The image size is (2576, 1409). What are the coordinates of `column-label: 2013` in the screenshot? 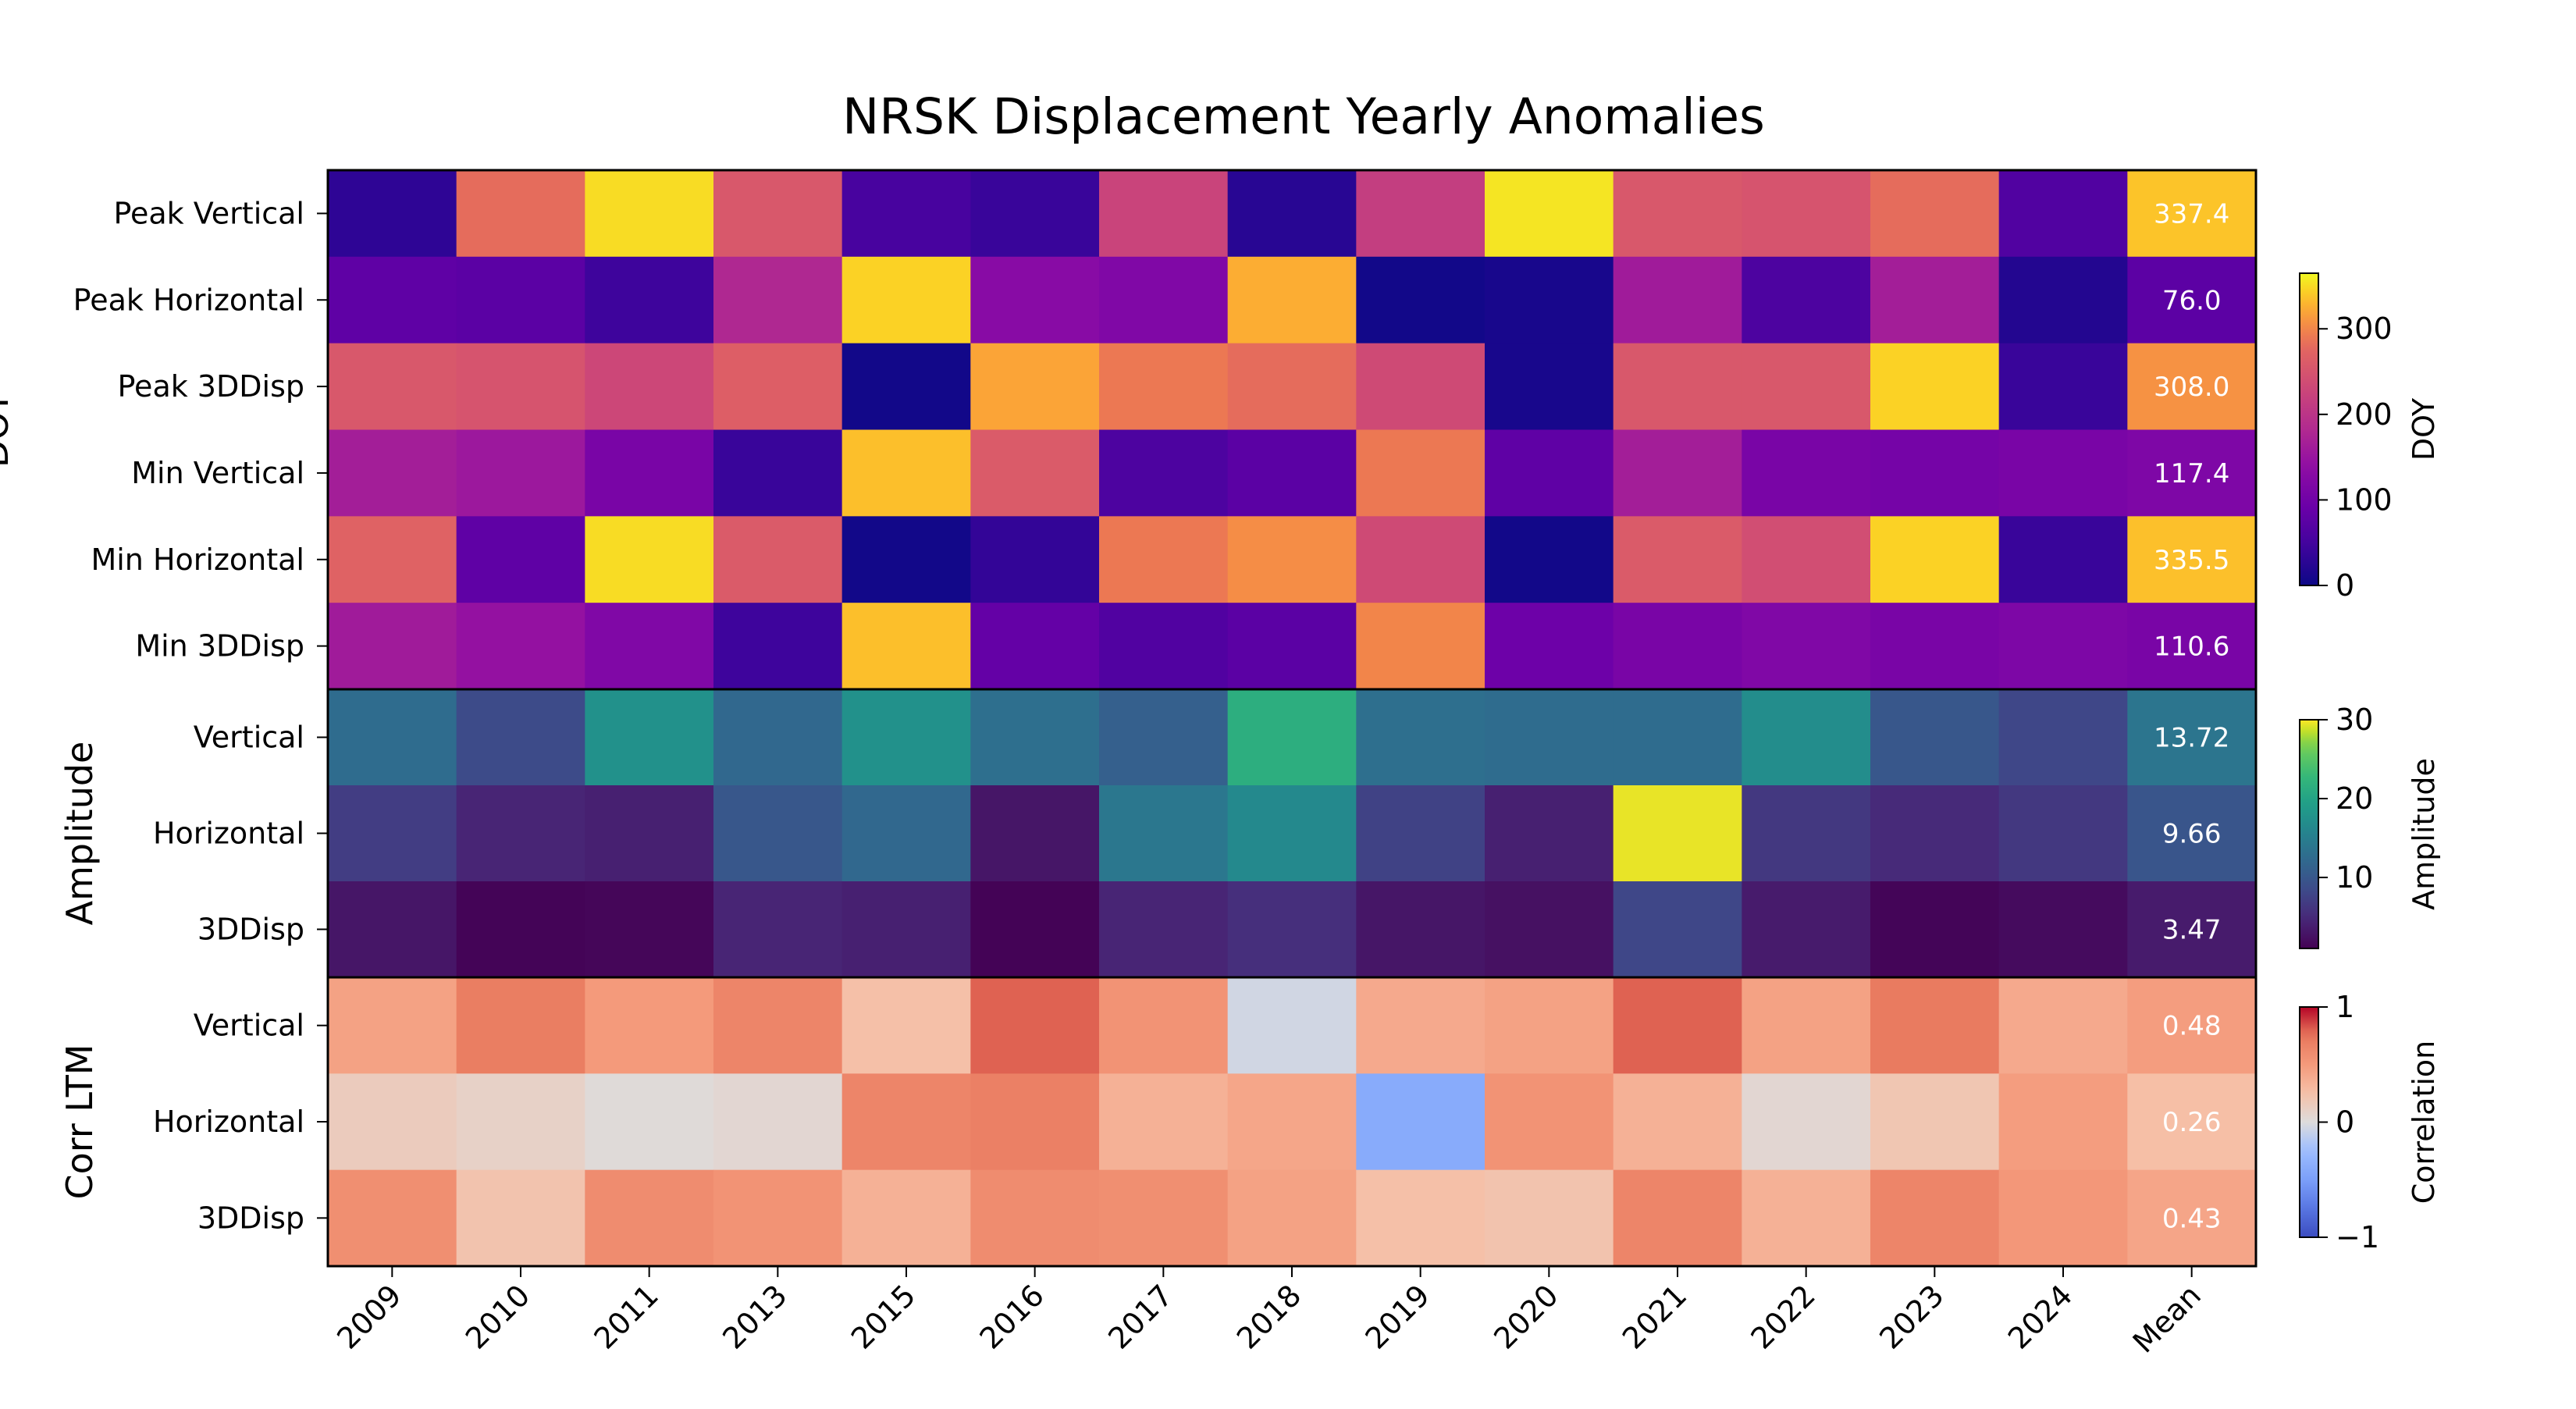 It's located at (755, 1317).